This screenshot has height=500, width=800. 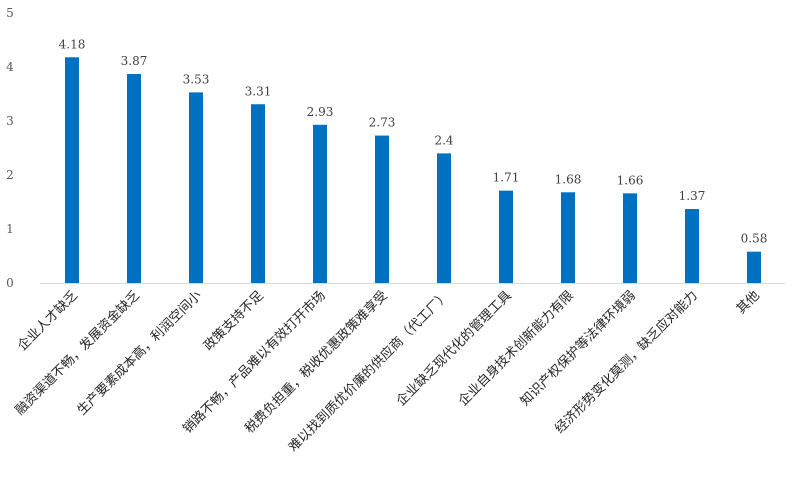 What do you see at coordinates (10, 67) in the screenshot?
I see `y-tick-label: 4` at bounding box center [10, 67].